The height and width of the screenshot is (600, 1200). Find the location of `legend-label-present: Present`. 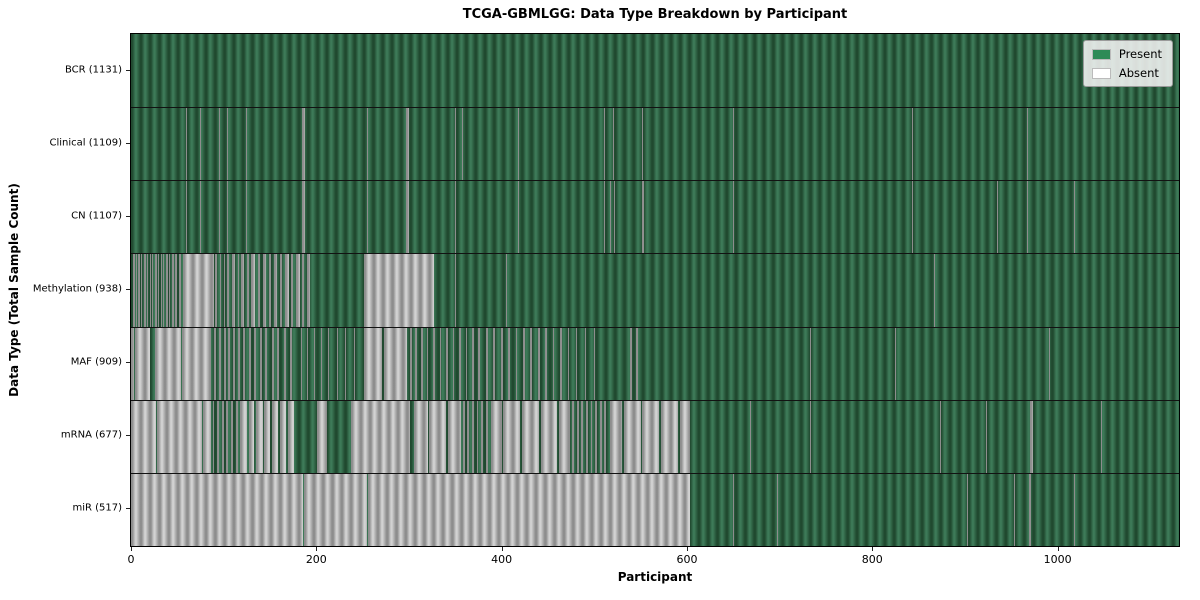

legend-label-present: Present is located at coordinates (1140, 54).